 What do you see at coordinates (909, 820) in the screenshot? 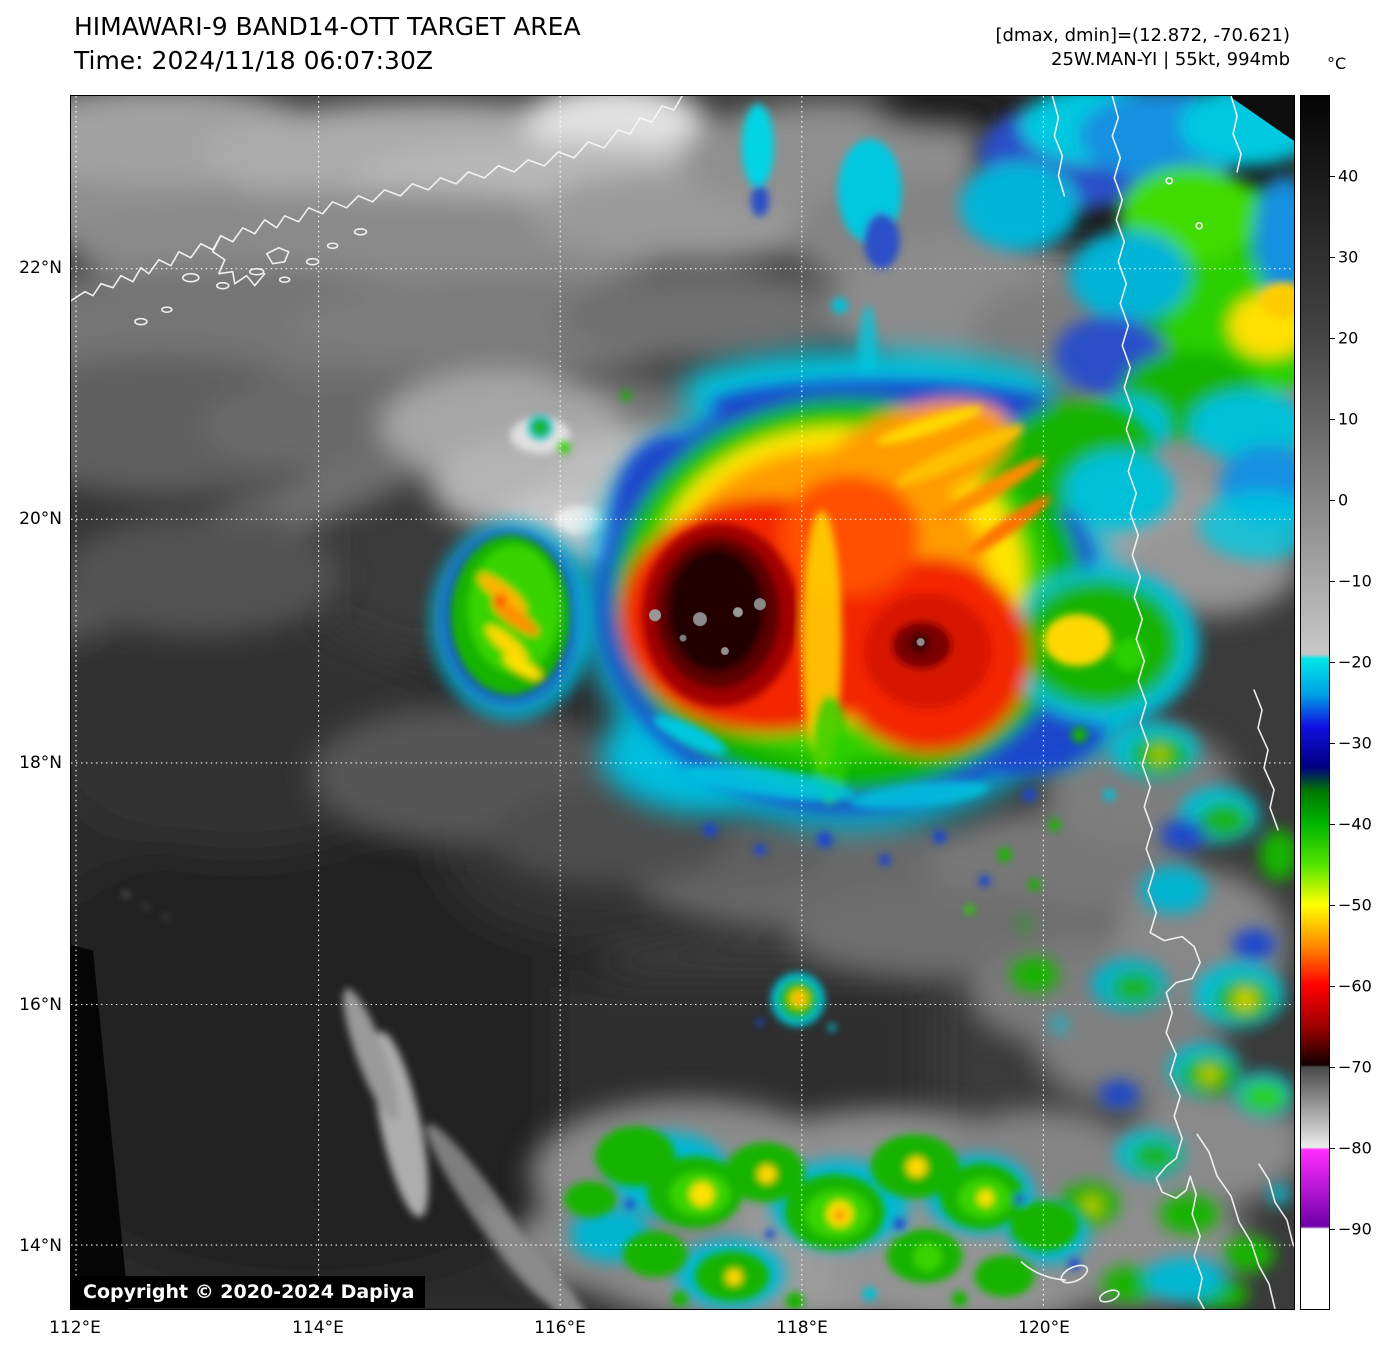
I see `south-scatter` at bounding box center [909, 820].